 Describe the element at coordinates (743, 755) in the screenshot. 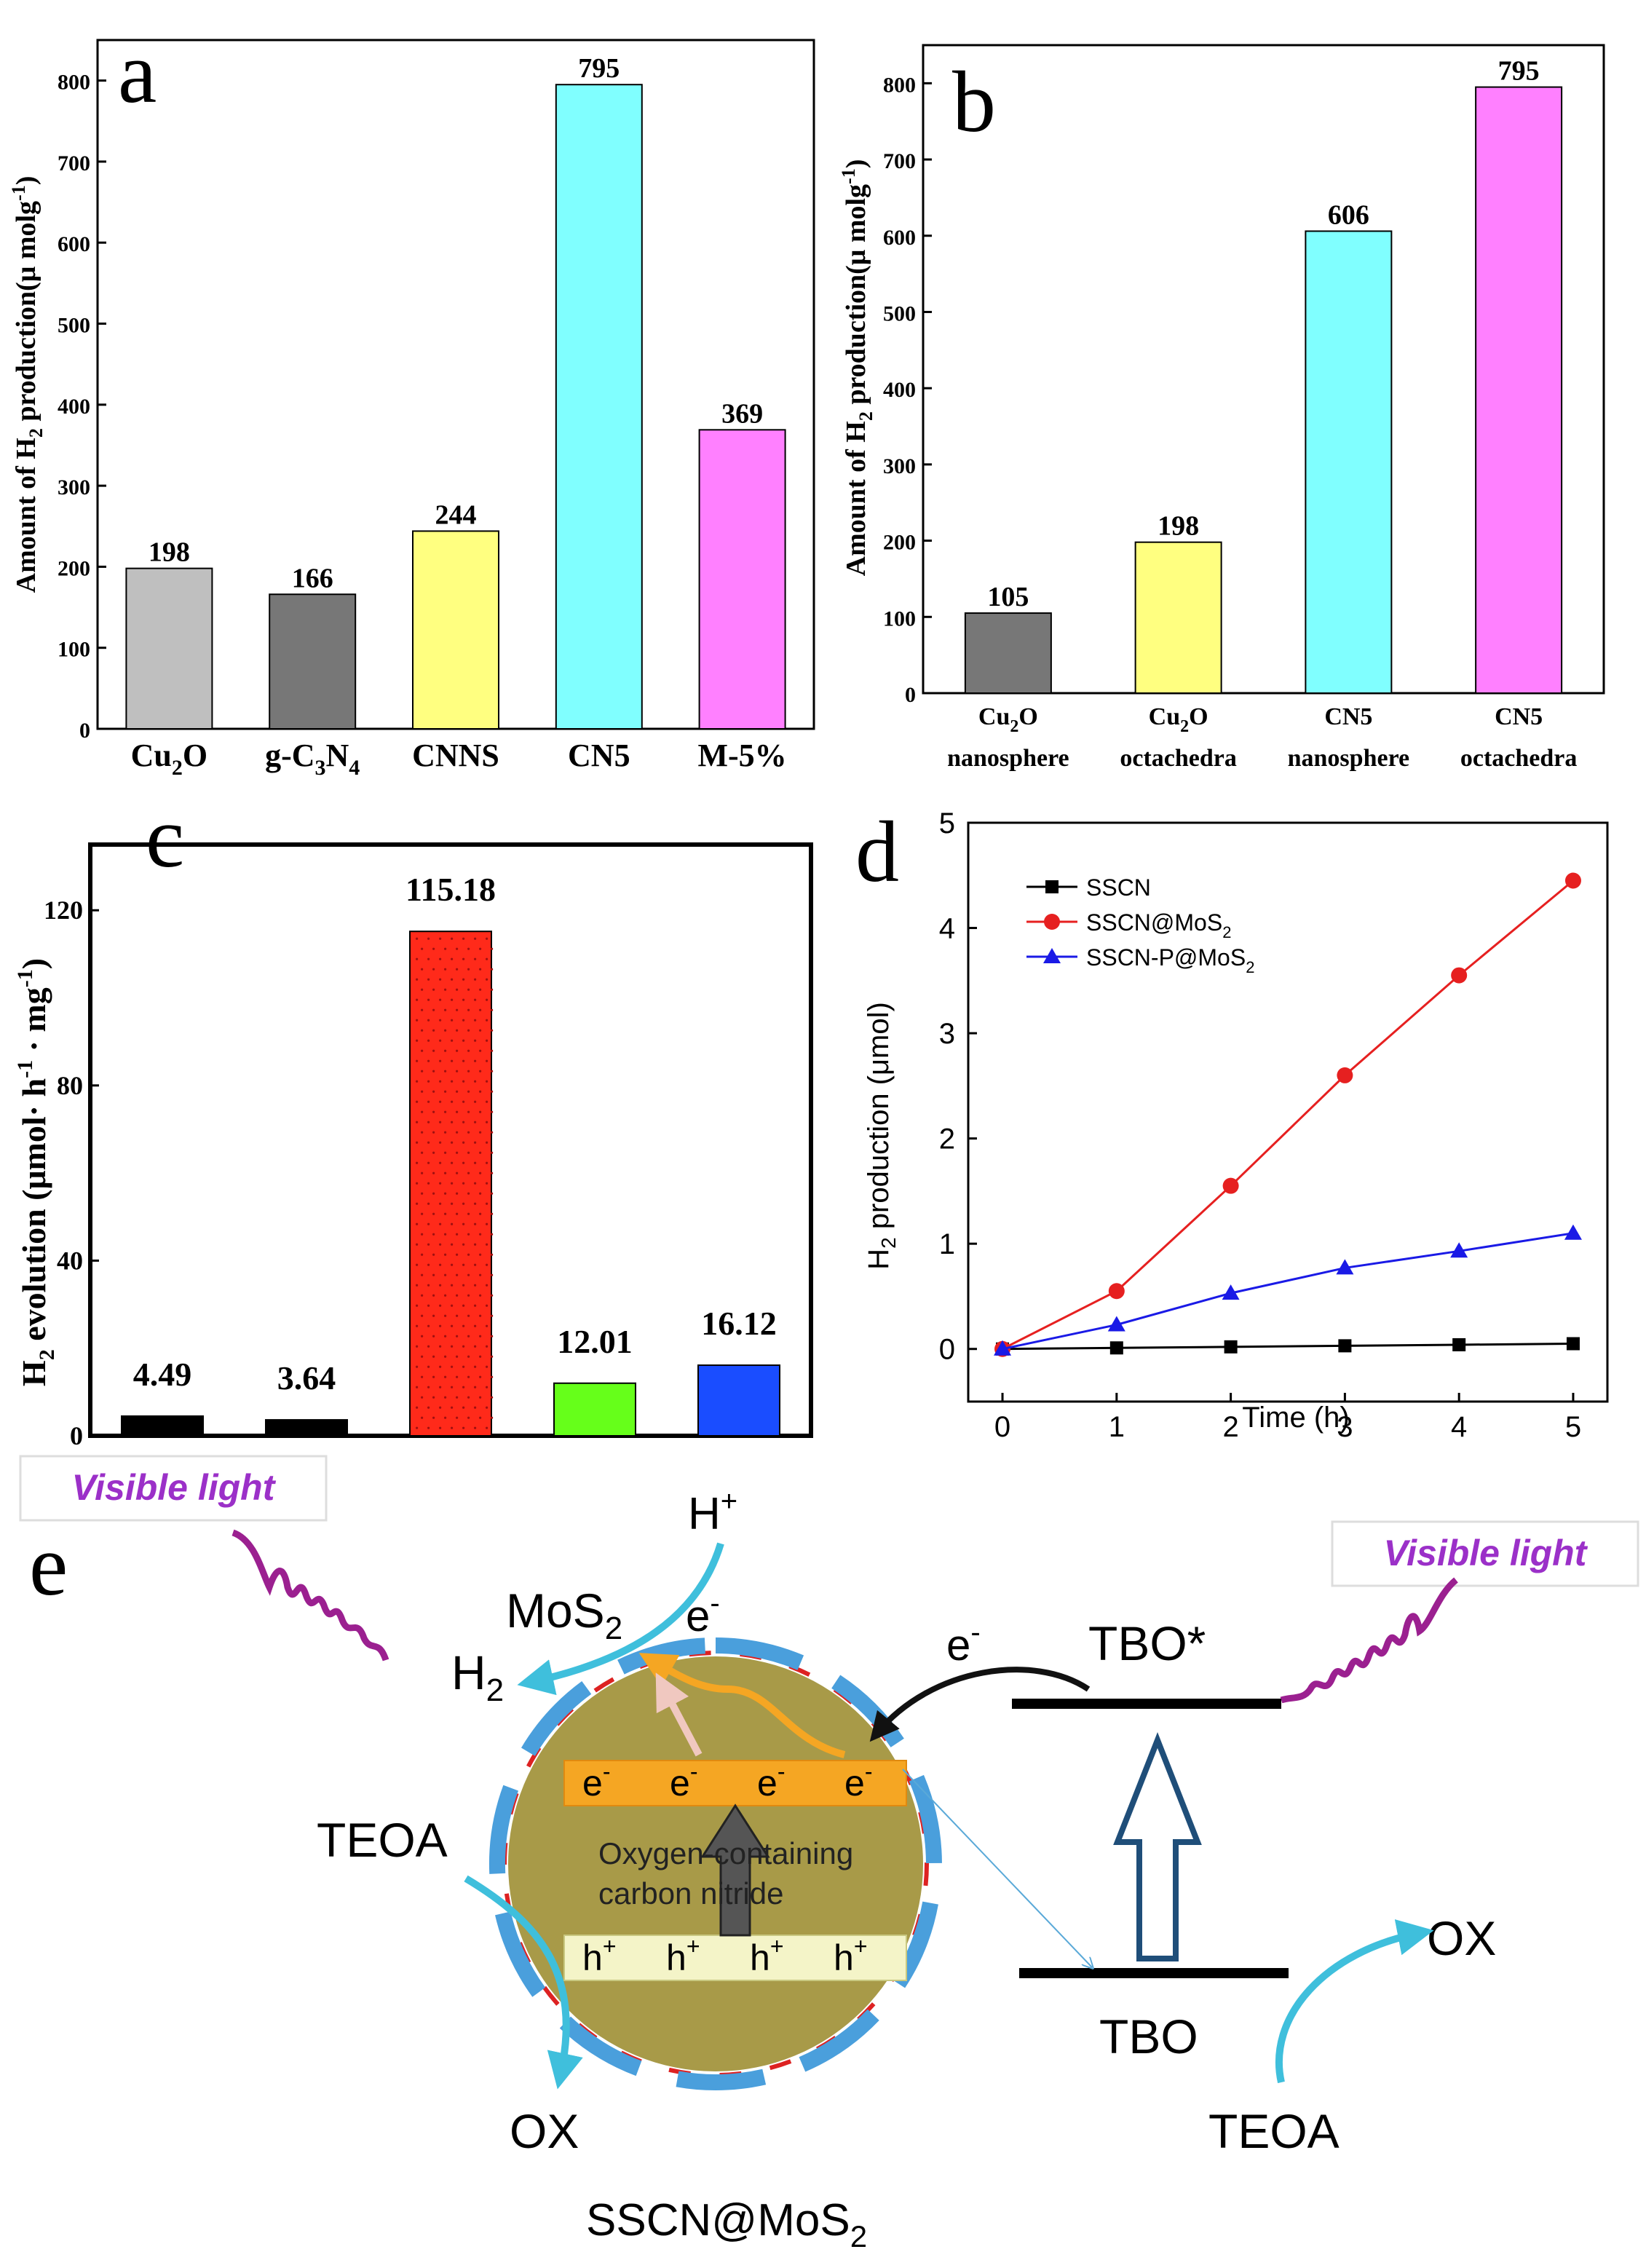

I see `x-category-label: M-5%` at that location.